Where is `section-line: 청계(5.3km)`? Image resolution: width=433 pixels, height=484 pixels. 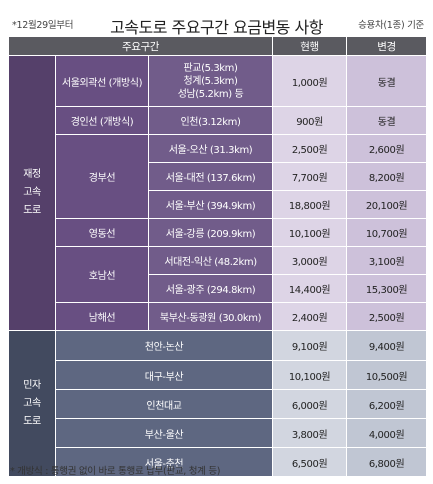 section-line: 청계(5.3km) is located at coordinates (210, 81).